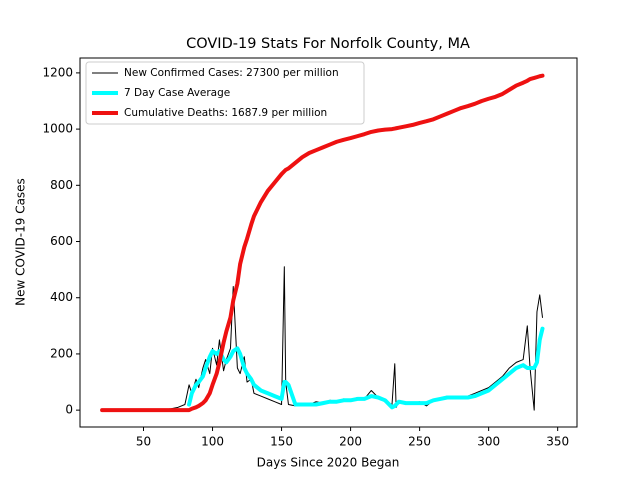 The image size is (640, 480). Describe the element at coordinates (419, 442) in the screenshot. I see `x-tick-label: 250` at that location.